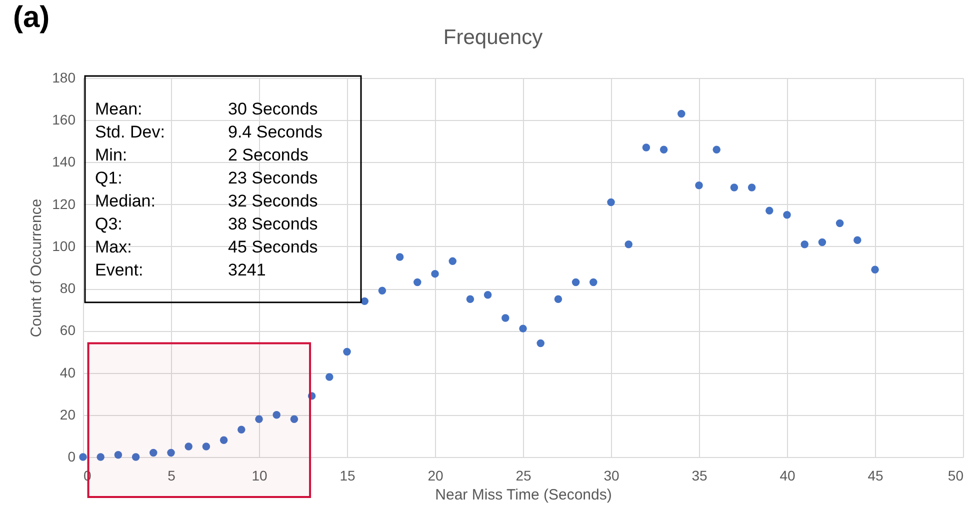 This screenshot has height=527, width=979. I want to click on annotation: 23 Seconds, so click(273, 178).